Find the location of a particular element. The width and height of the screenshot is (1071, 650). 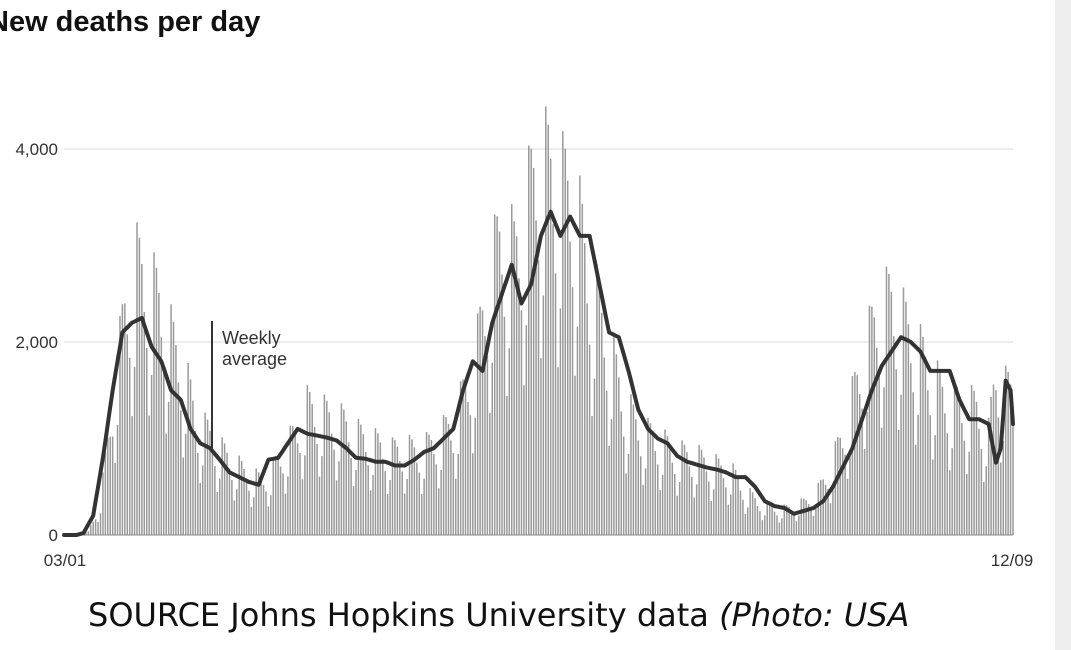

y-tick-label: 2,000 is located at coordinates (36, 342).